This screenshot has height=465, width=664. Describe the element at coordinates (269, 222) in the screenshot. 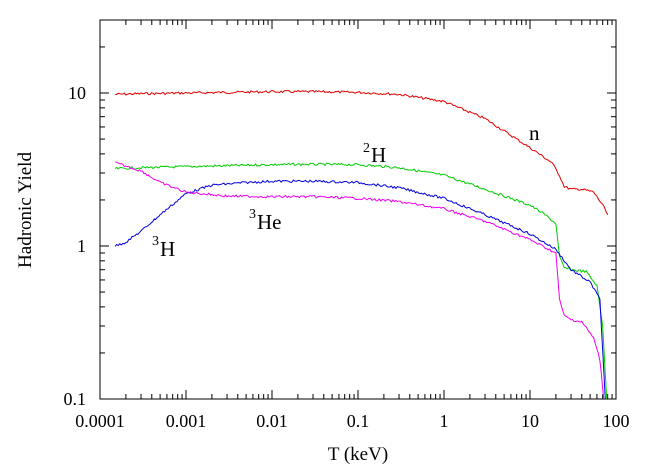

I see `series-label-3he-text: He` at that location.